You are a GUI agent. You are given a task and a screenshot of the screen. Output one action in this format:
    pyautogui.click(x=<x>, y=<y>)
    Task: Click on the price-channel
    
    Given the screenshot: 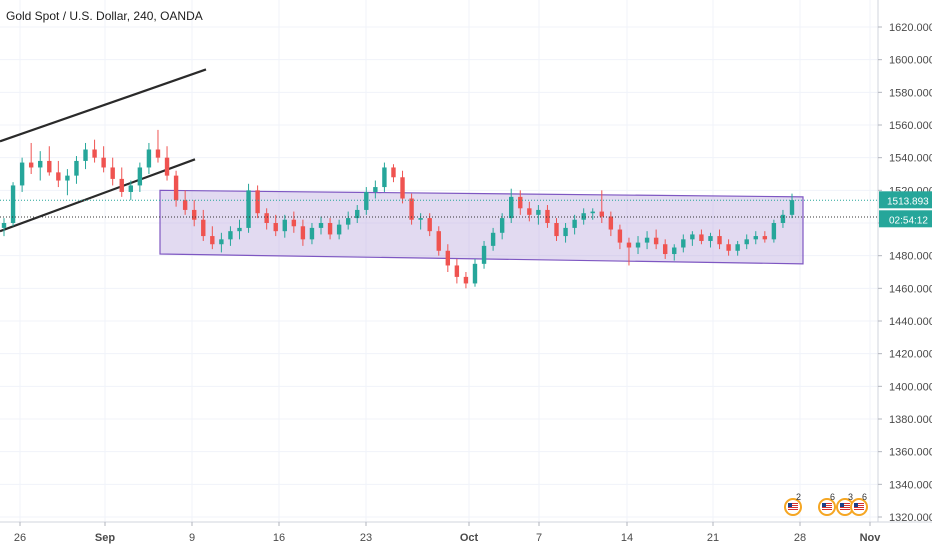 What is the action you would take?
    pyautogui.click(x=481, y=227)
    